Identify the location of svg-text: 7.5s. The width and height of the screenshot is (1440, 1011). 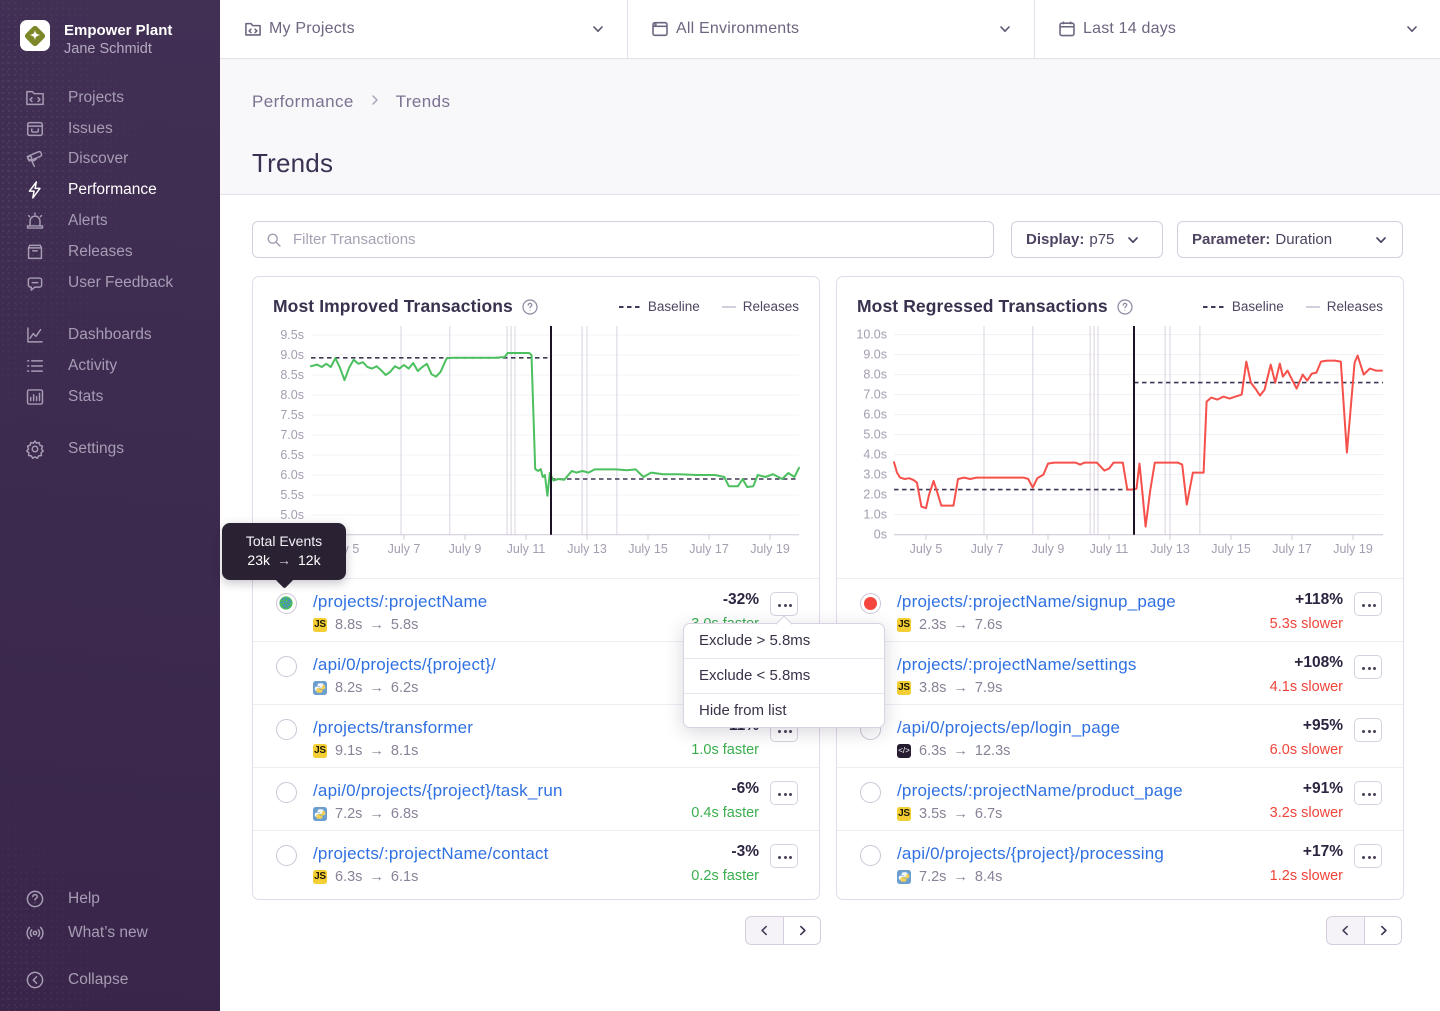
(292, 415).